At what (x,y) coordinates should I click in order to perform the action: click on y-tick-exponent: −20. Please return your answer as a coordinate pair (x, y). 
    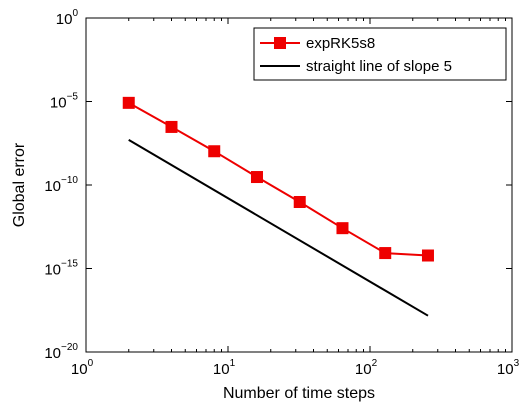
    Looking at the image, I should click on (69, 347).